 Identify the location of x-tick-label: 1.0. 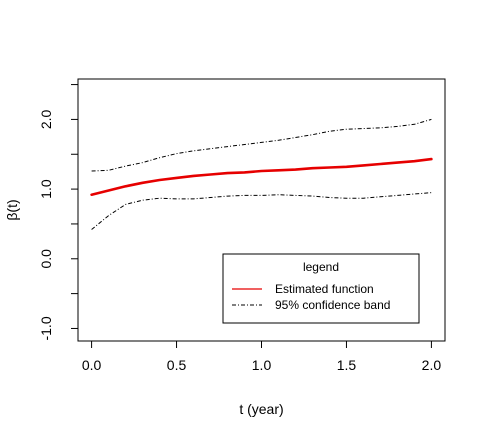
(262, 365).